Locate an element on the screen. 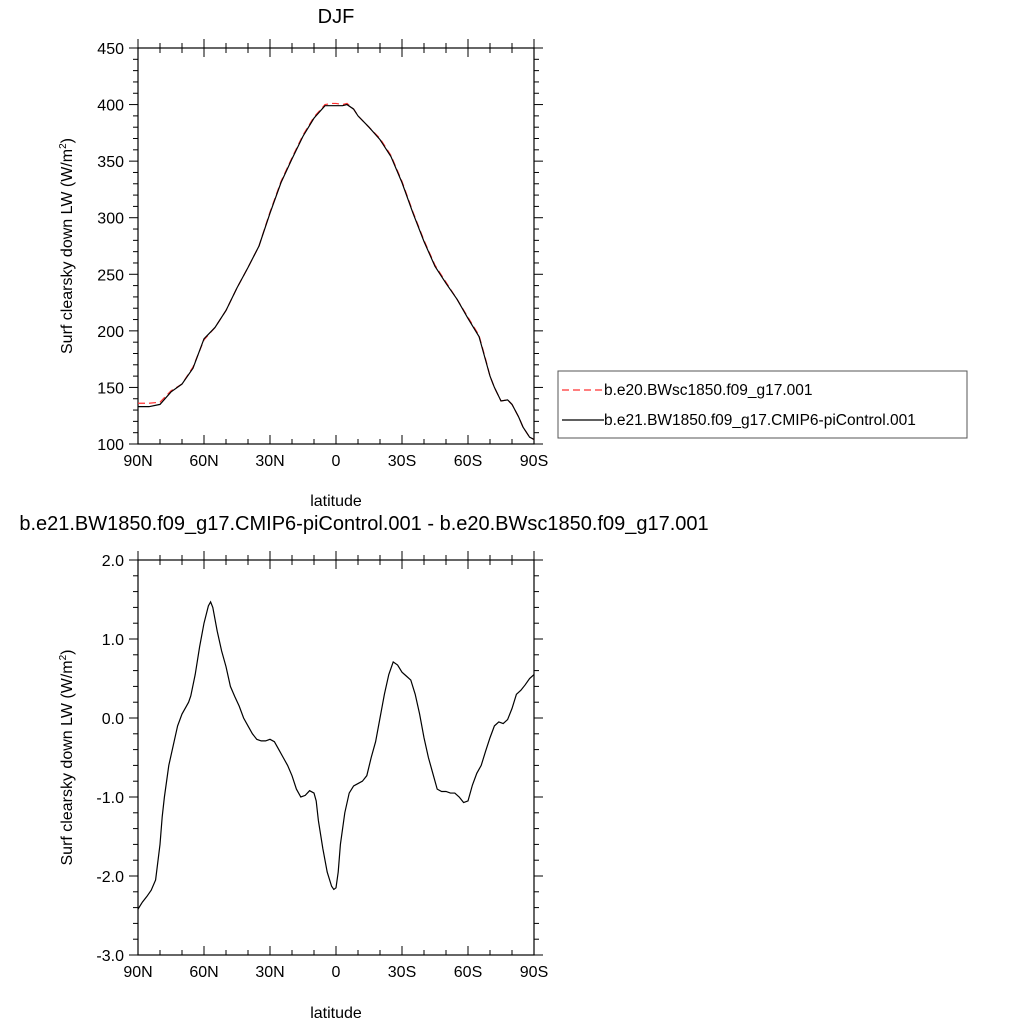 This screenshot has width=1024, height=1024. y-tick-label: 450 is located at coordinates (110, 49).